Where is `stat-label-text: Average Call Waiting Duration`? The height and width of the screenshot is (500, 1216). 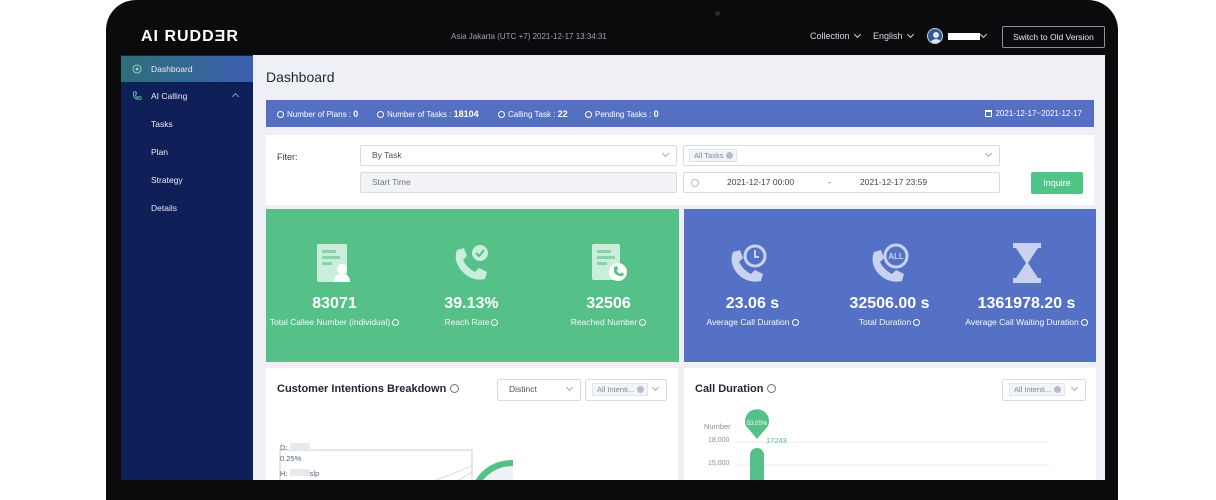 stat-label-text: Average Call Waiting Duration is located at coordinates (1022, 322).